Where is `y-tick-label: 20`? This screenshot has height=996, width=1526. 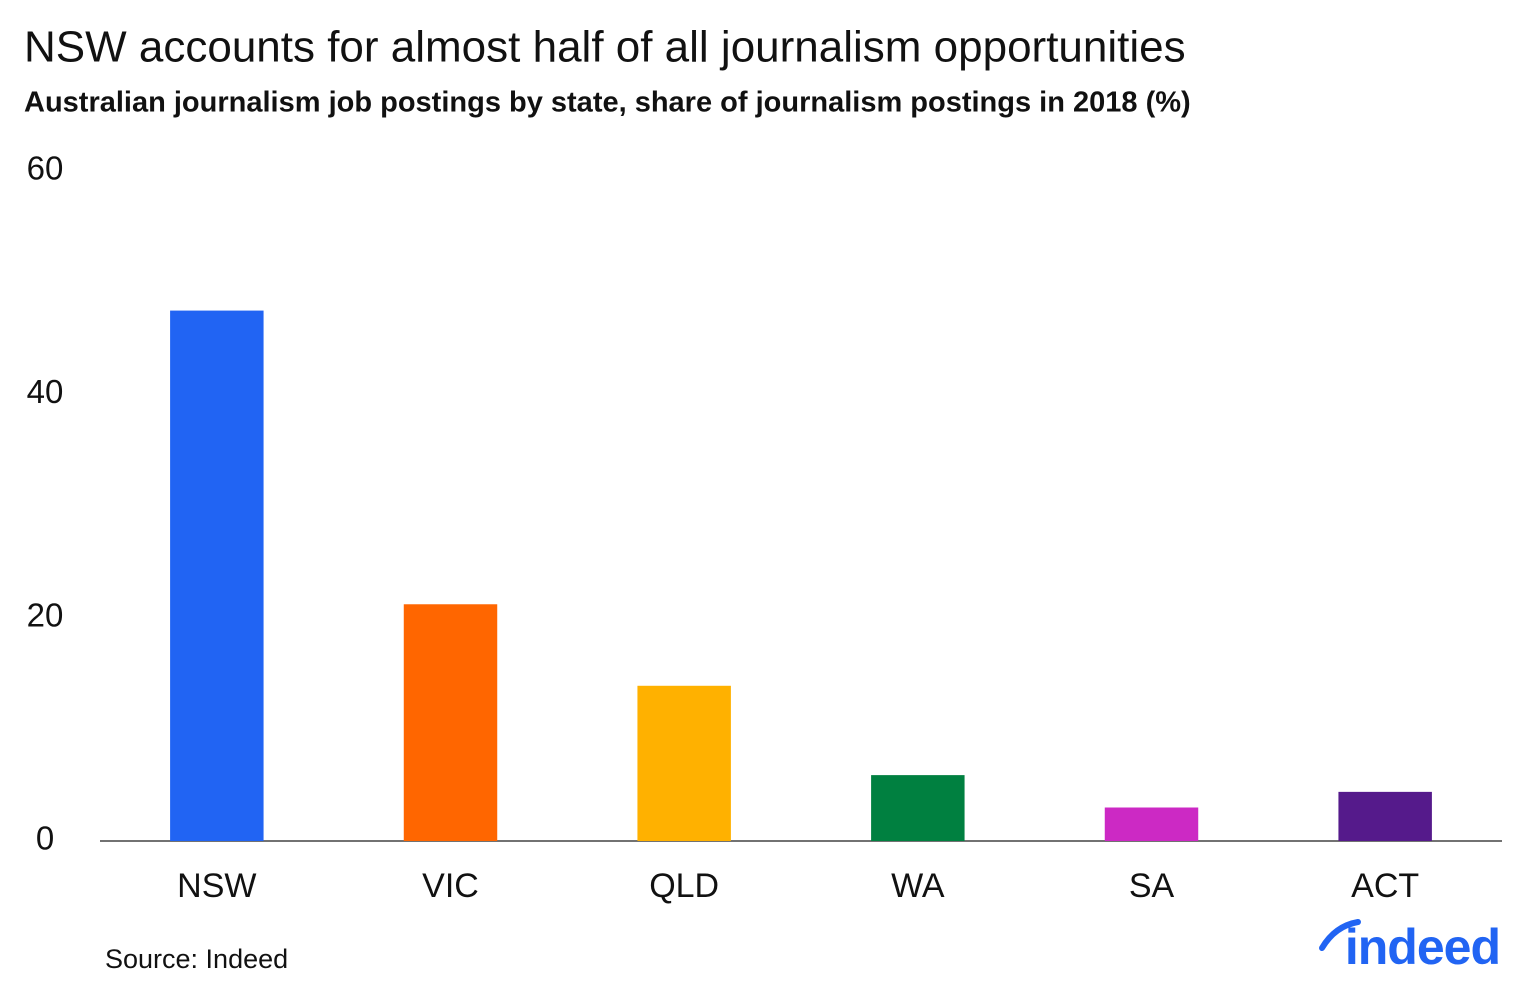
y-tick-label: 20 is located at coordinates (45, 614).